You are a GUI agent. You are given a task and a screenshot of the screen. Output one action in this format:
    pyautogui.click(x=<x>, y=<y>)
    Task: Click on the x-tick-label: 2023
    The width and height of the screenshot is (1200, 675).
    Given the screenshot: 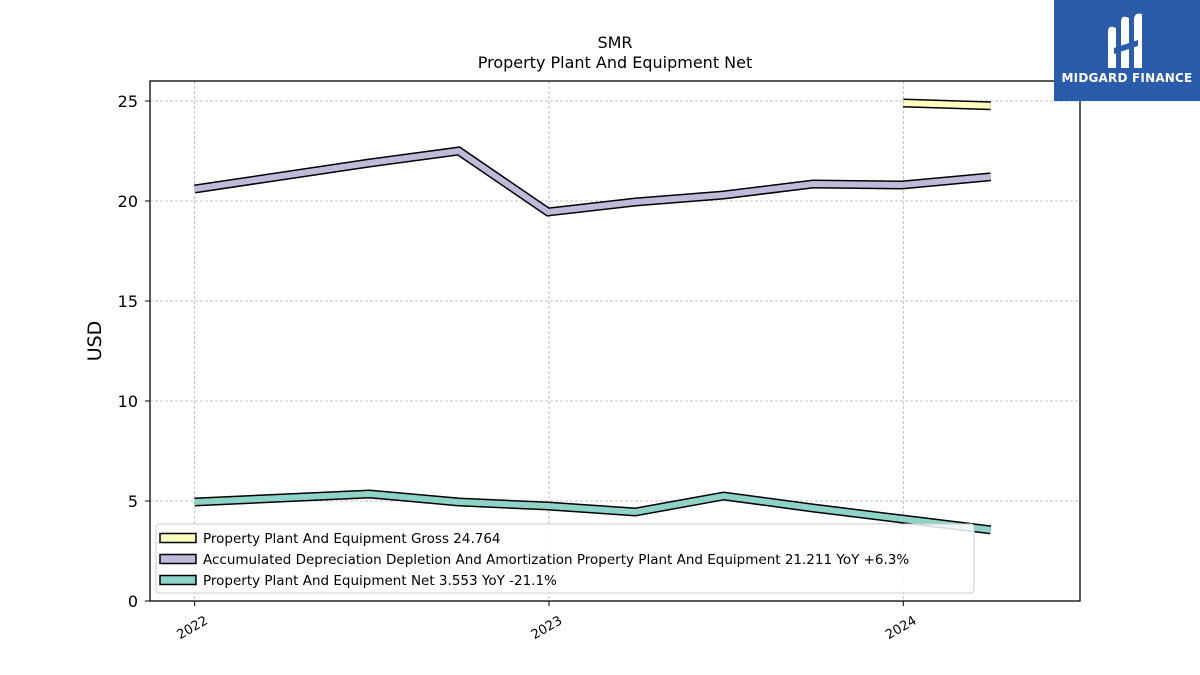 What is the action you would take?
    pyautogui.click(x=547, y=628)
    